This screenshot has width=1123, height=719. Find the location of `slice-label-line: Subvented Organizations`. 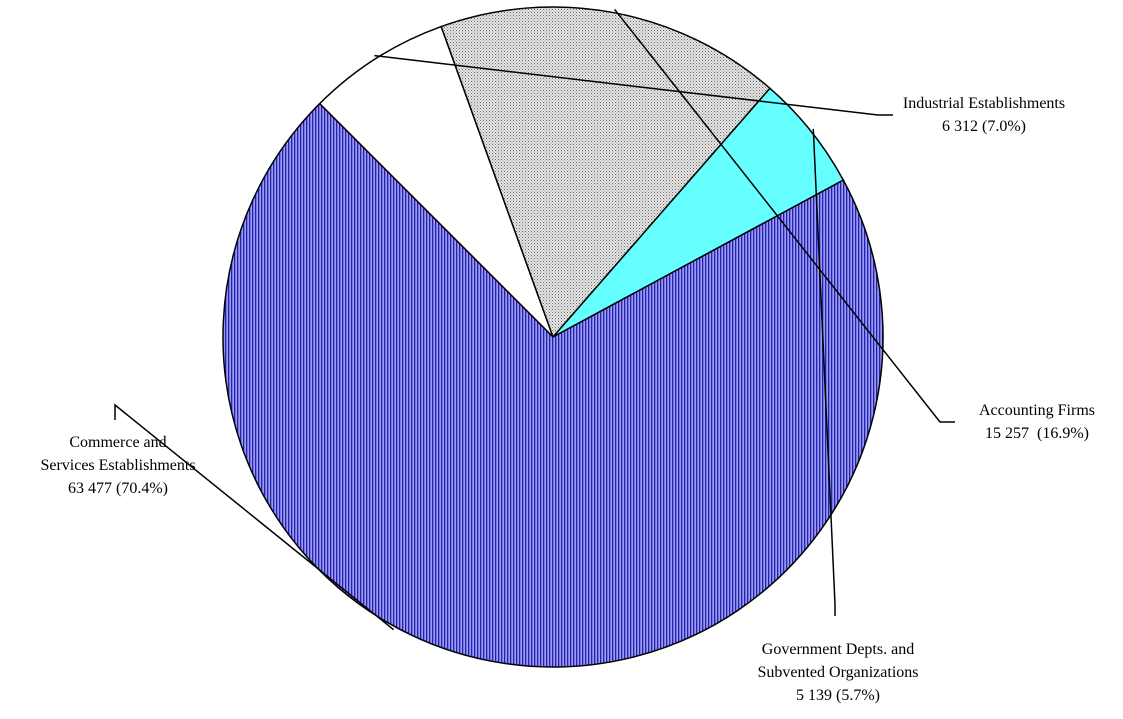

slice-label-line: Subvented Organizations is located at coordinates (837, 672).